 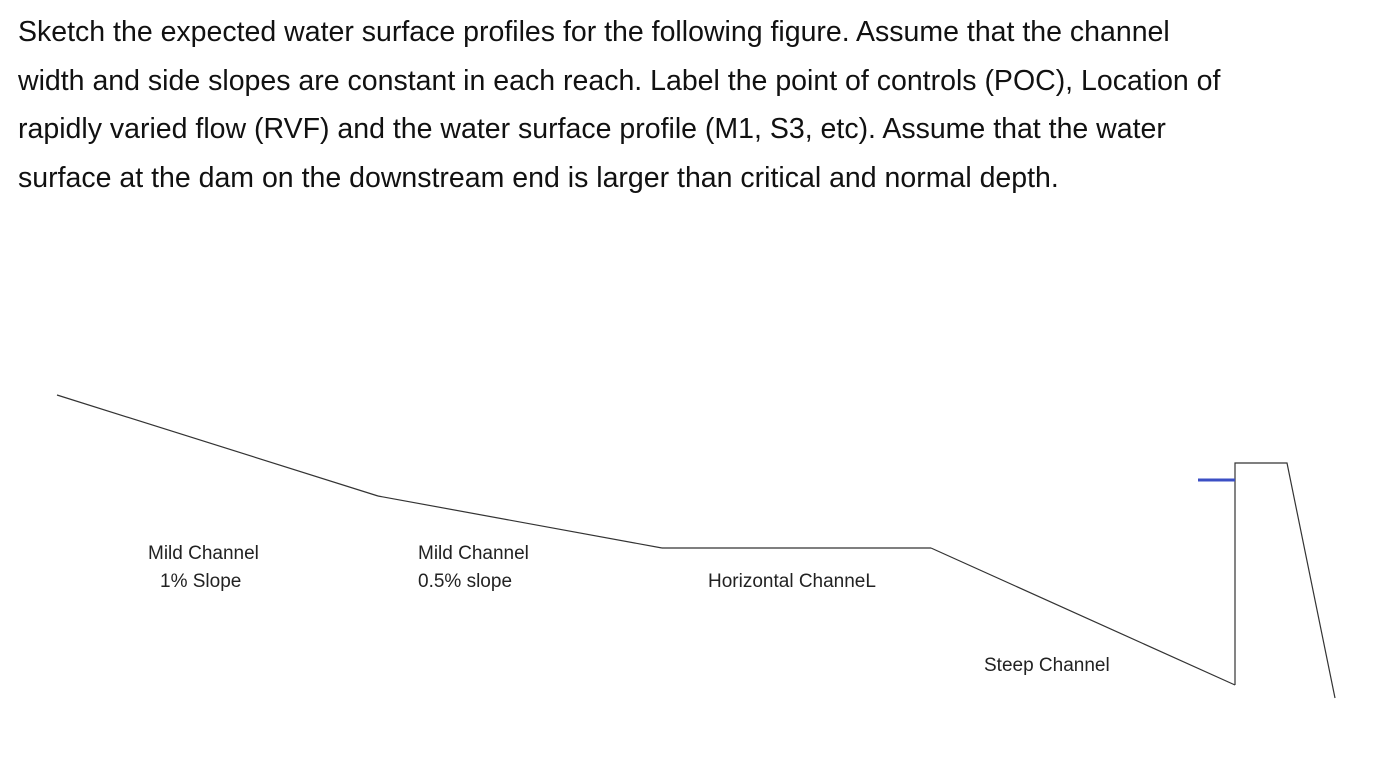 I want to click on mild-channel-1-label: Mild Channel 1% Slope, so click(x=203, y=568).